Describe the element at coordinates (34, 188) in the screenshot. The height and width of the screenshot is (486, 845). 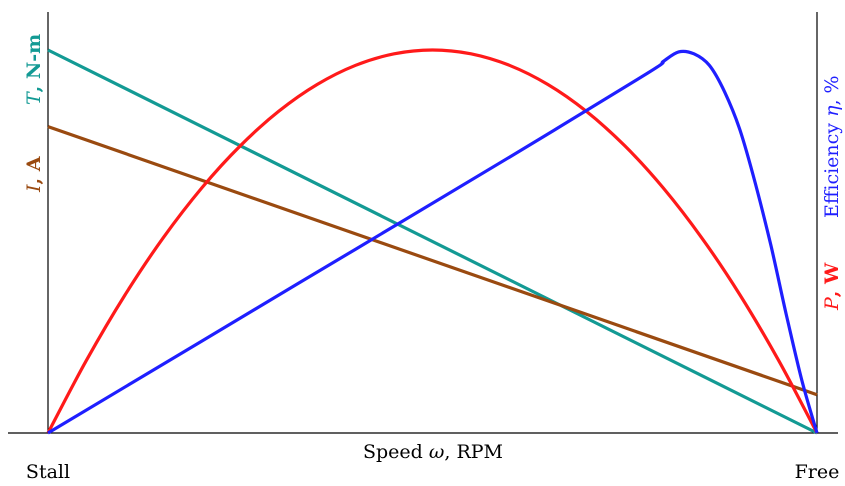
I see `current-symbol: I` at that location.